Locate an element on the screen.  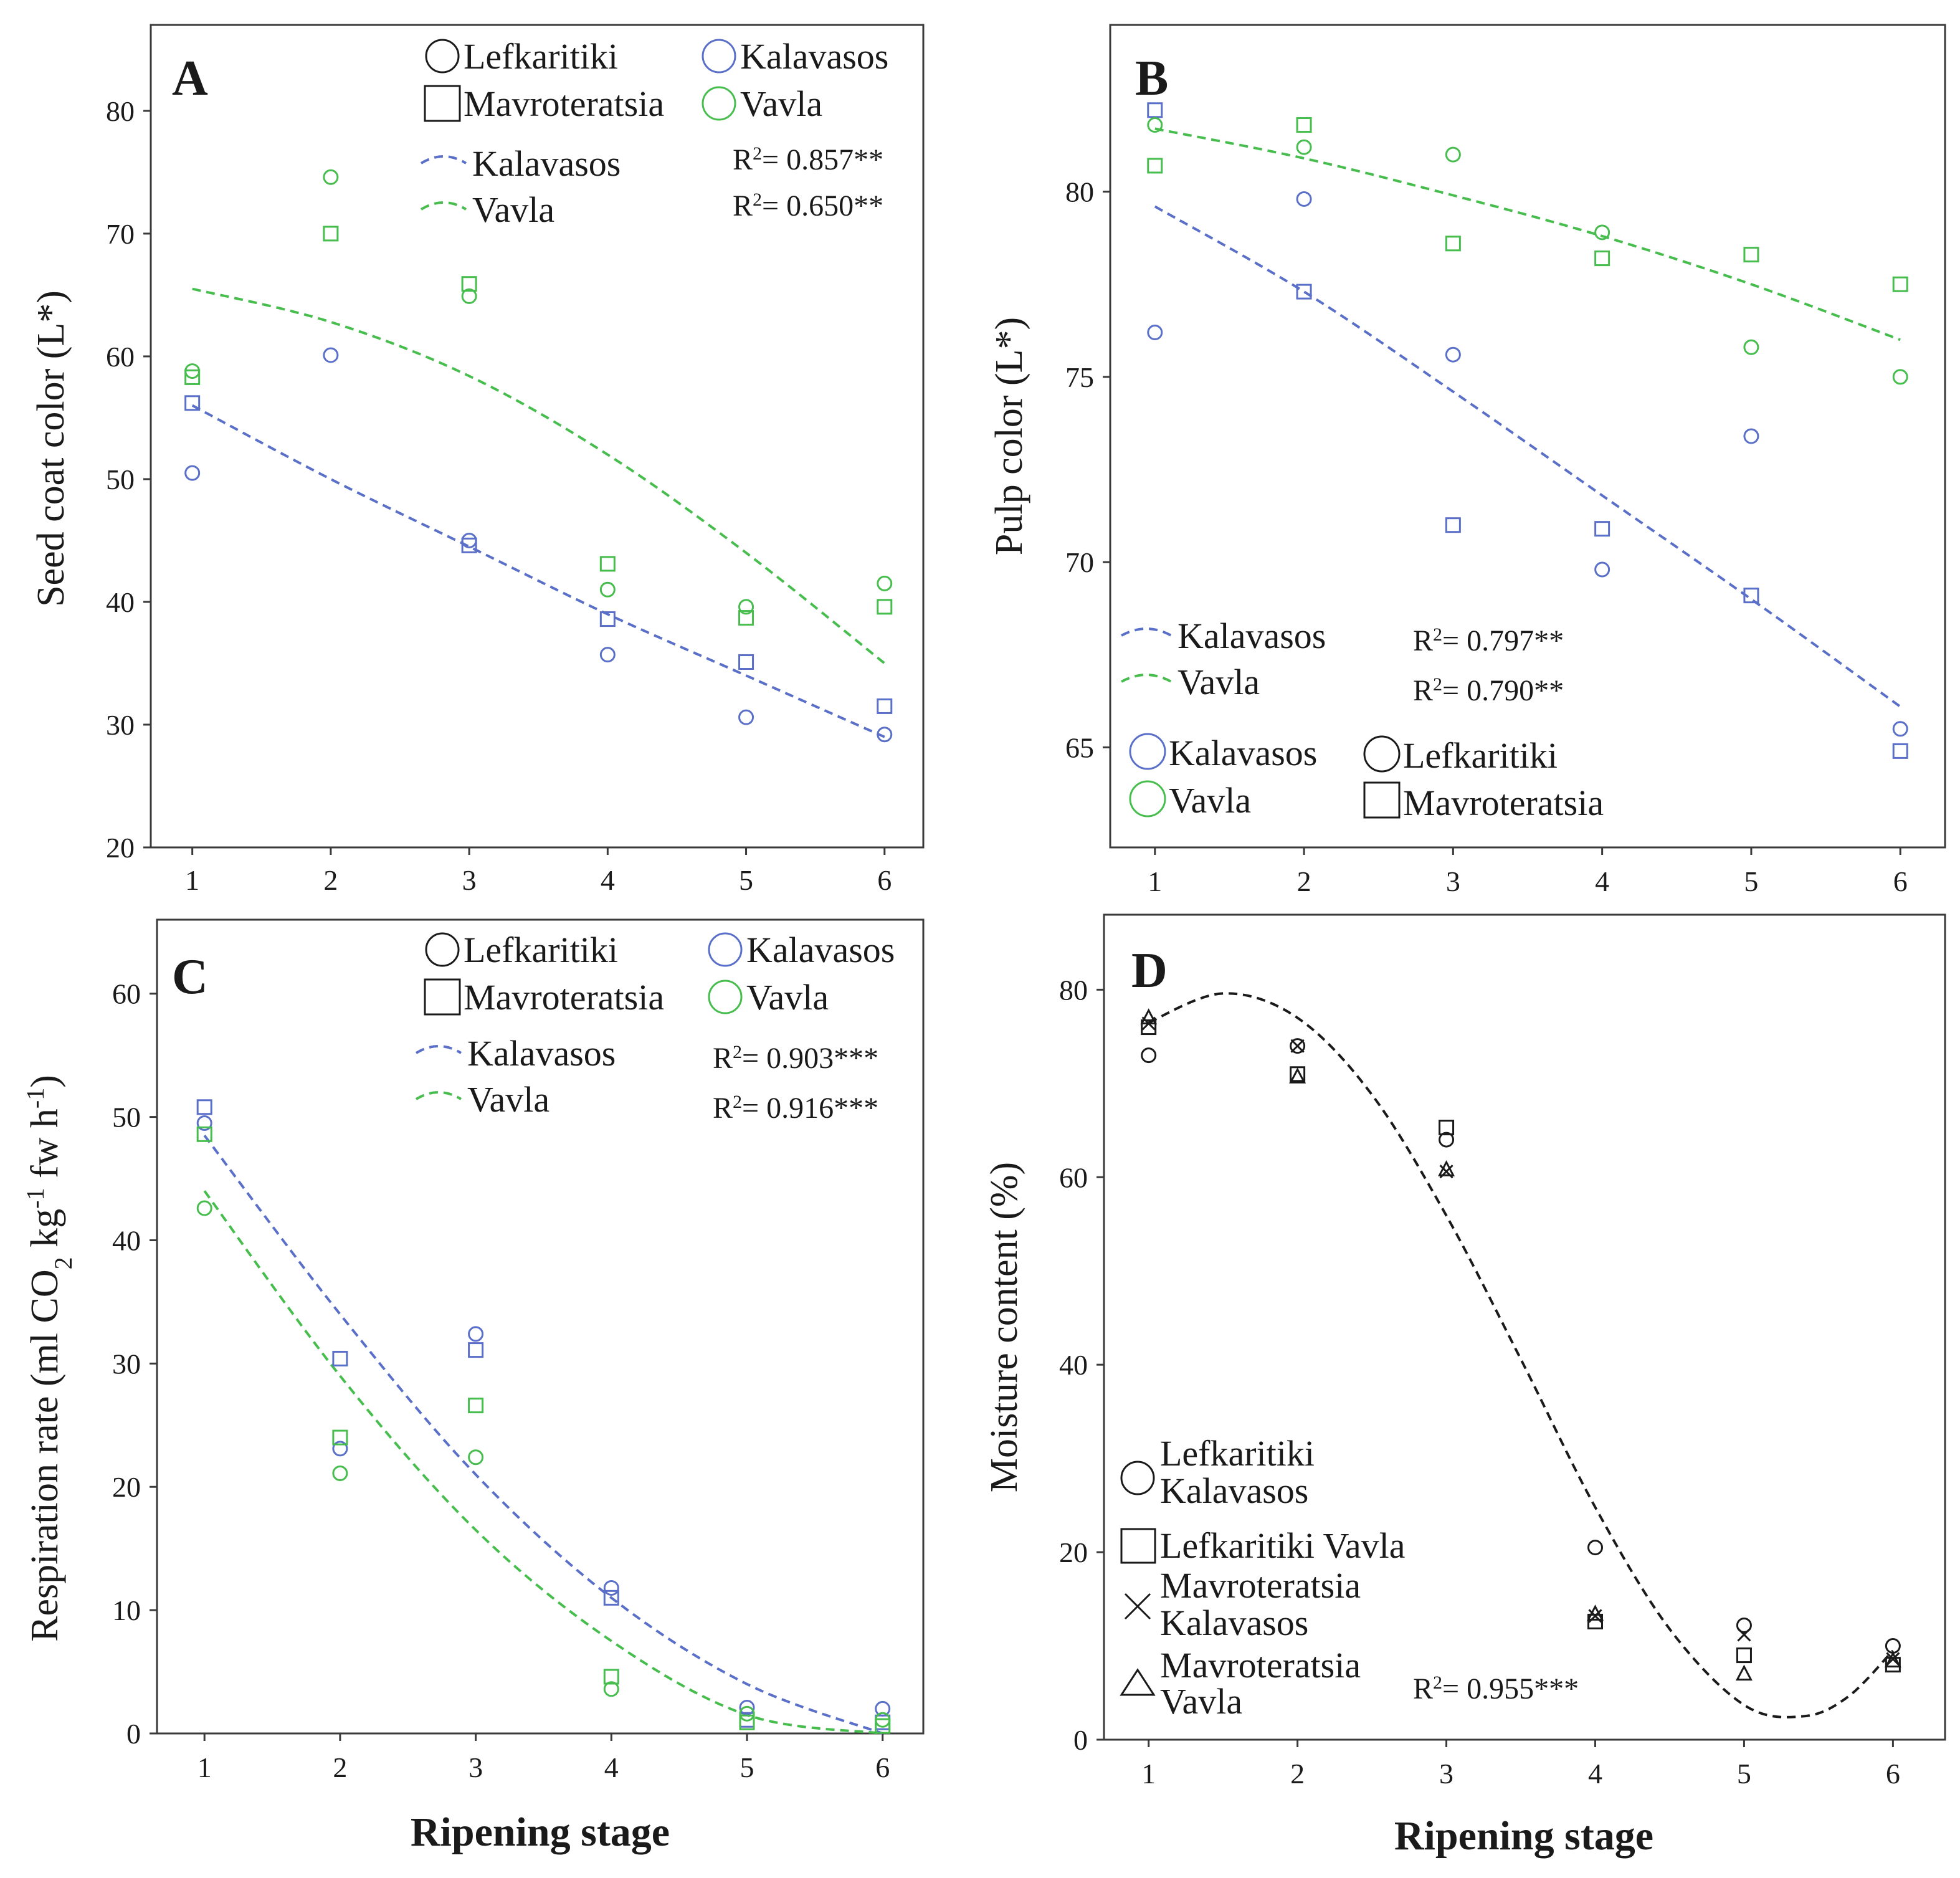
legend-marker-mavroteratsia-vavla is located at coordinates (1138, 1682).